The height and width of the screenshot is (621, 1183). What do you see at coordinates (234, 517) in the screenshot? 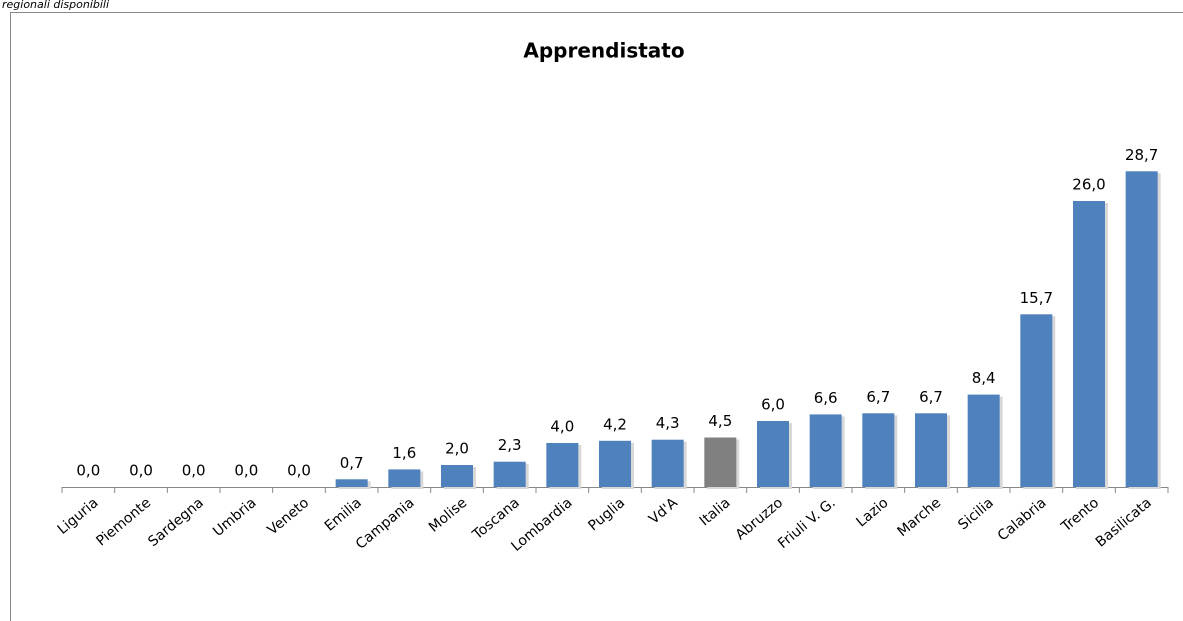
I see `x-tick-label: Umbria` at bounding box center [234, 517].